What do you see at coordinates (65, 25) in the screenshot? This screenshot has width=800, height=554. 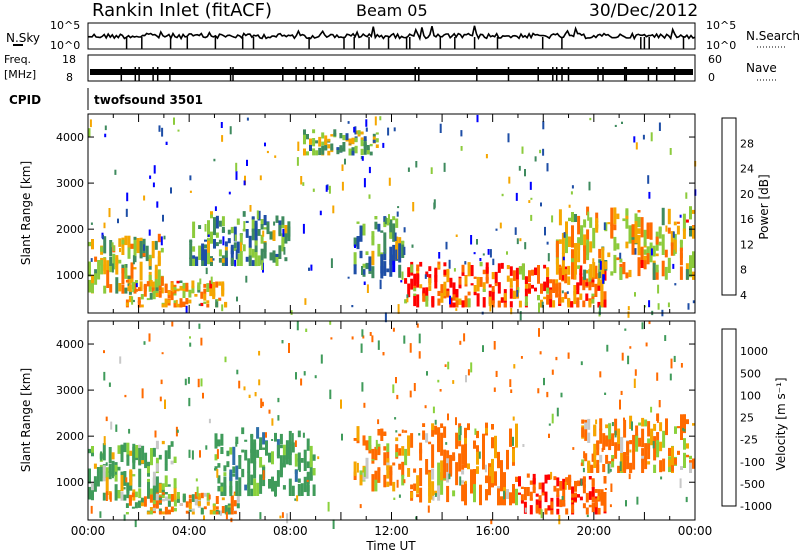 I see `noise-left-tick-top: 10^5` at bounding box center [65, 25].